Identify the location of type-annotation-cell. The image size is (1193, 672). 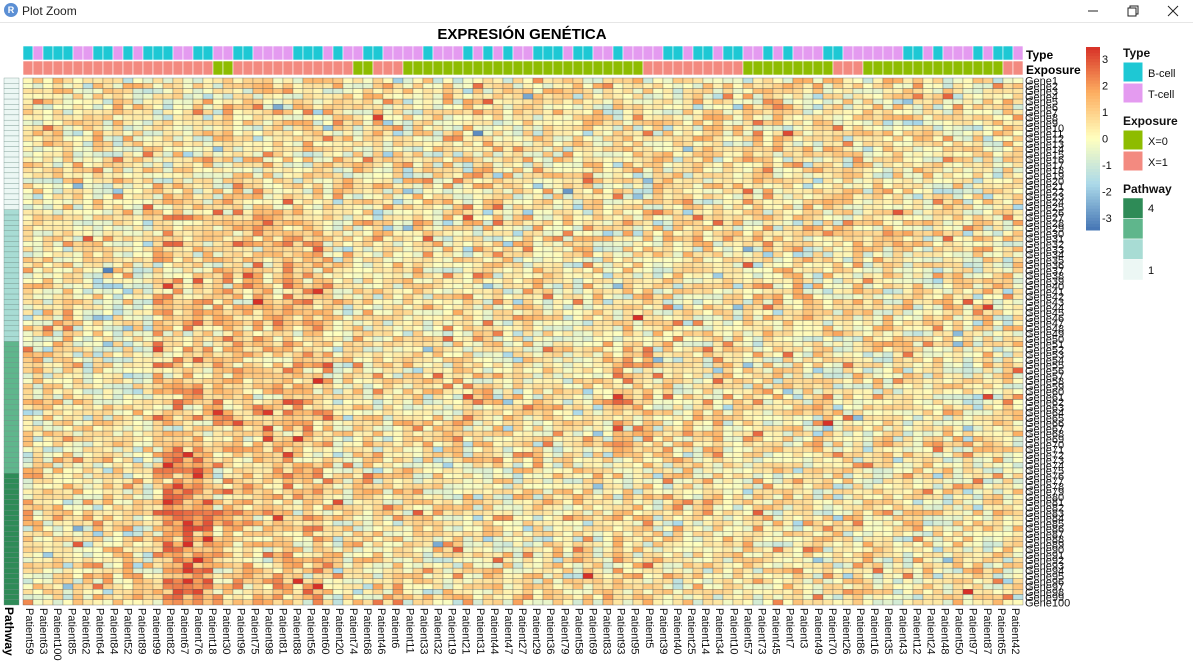
(378, 53).